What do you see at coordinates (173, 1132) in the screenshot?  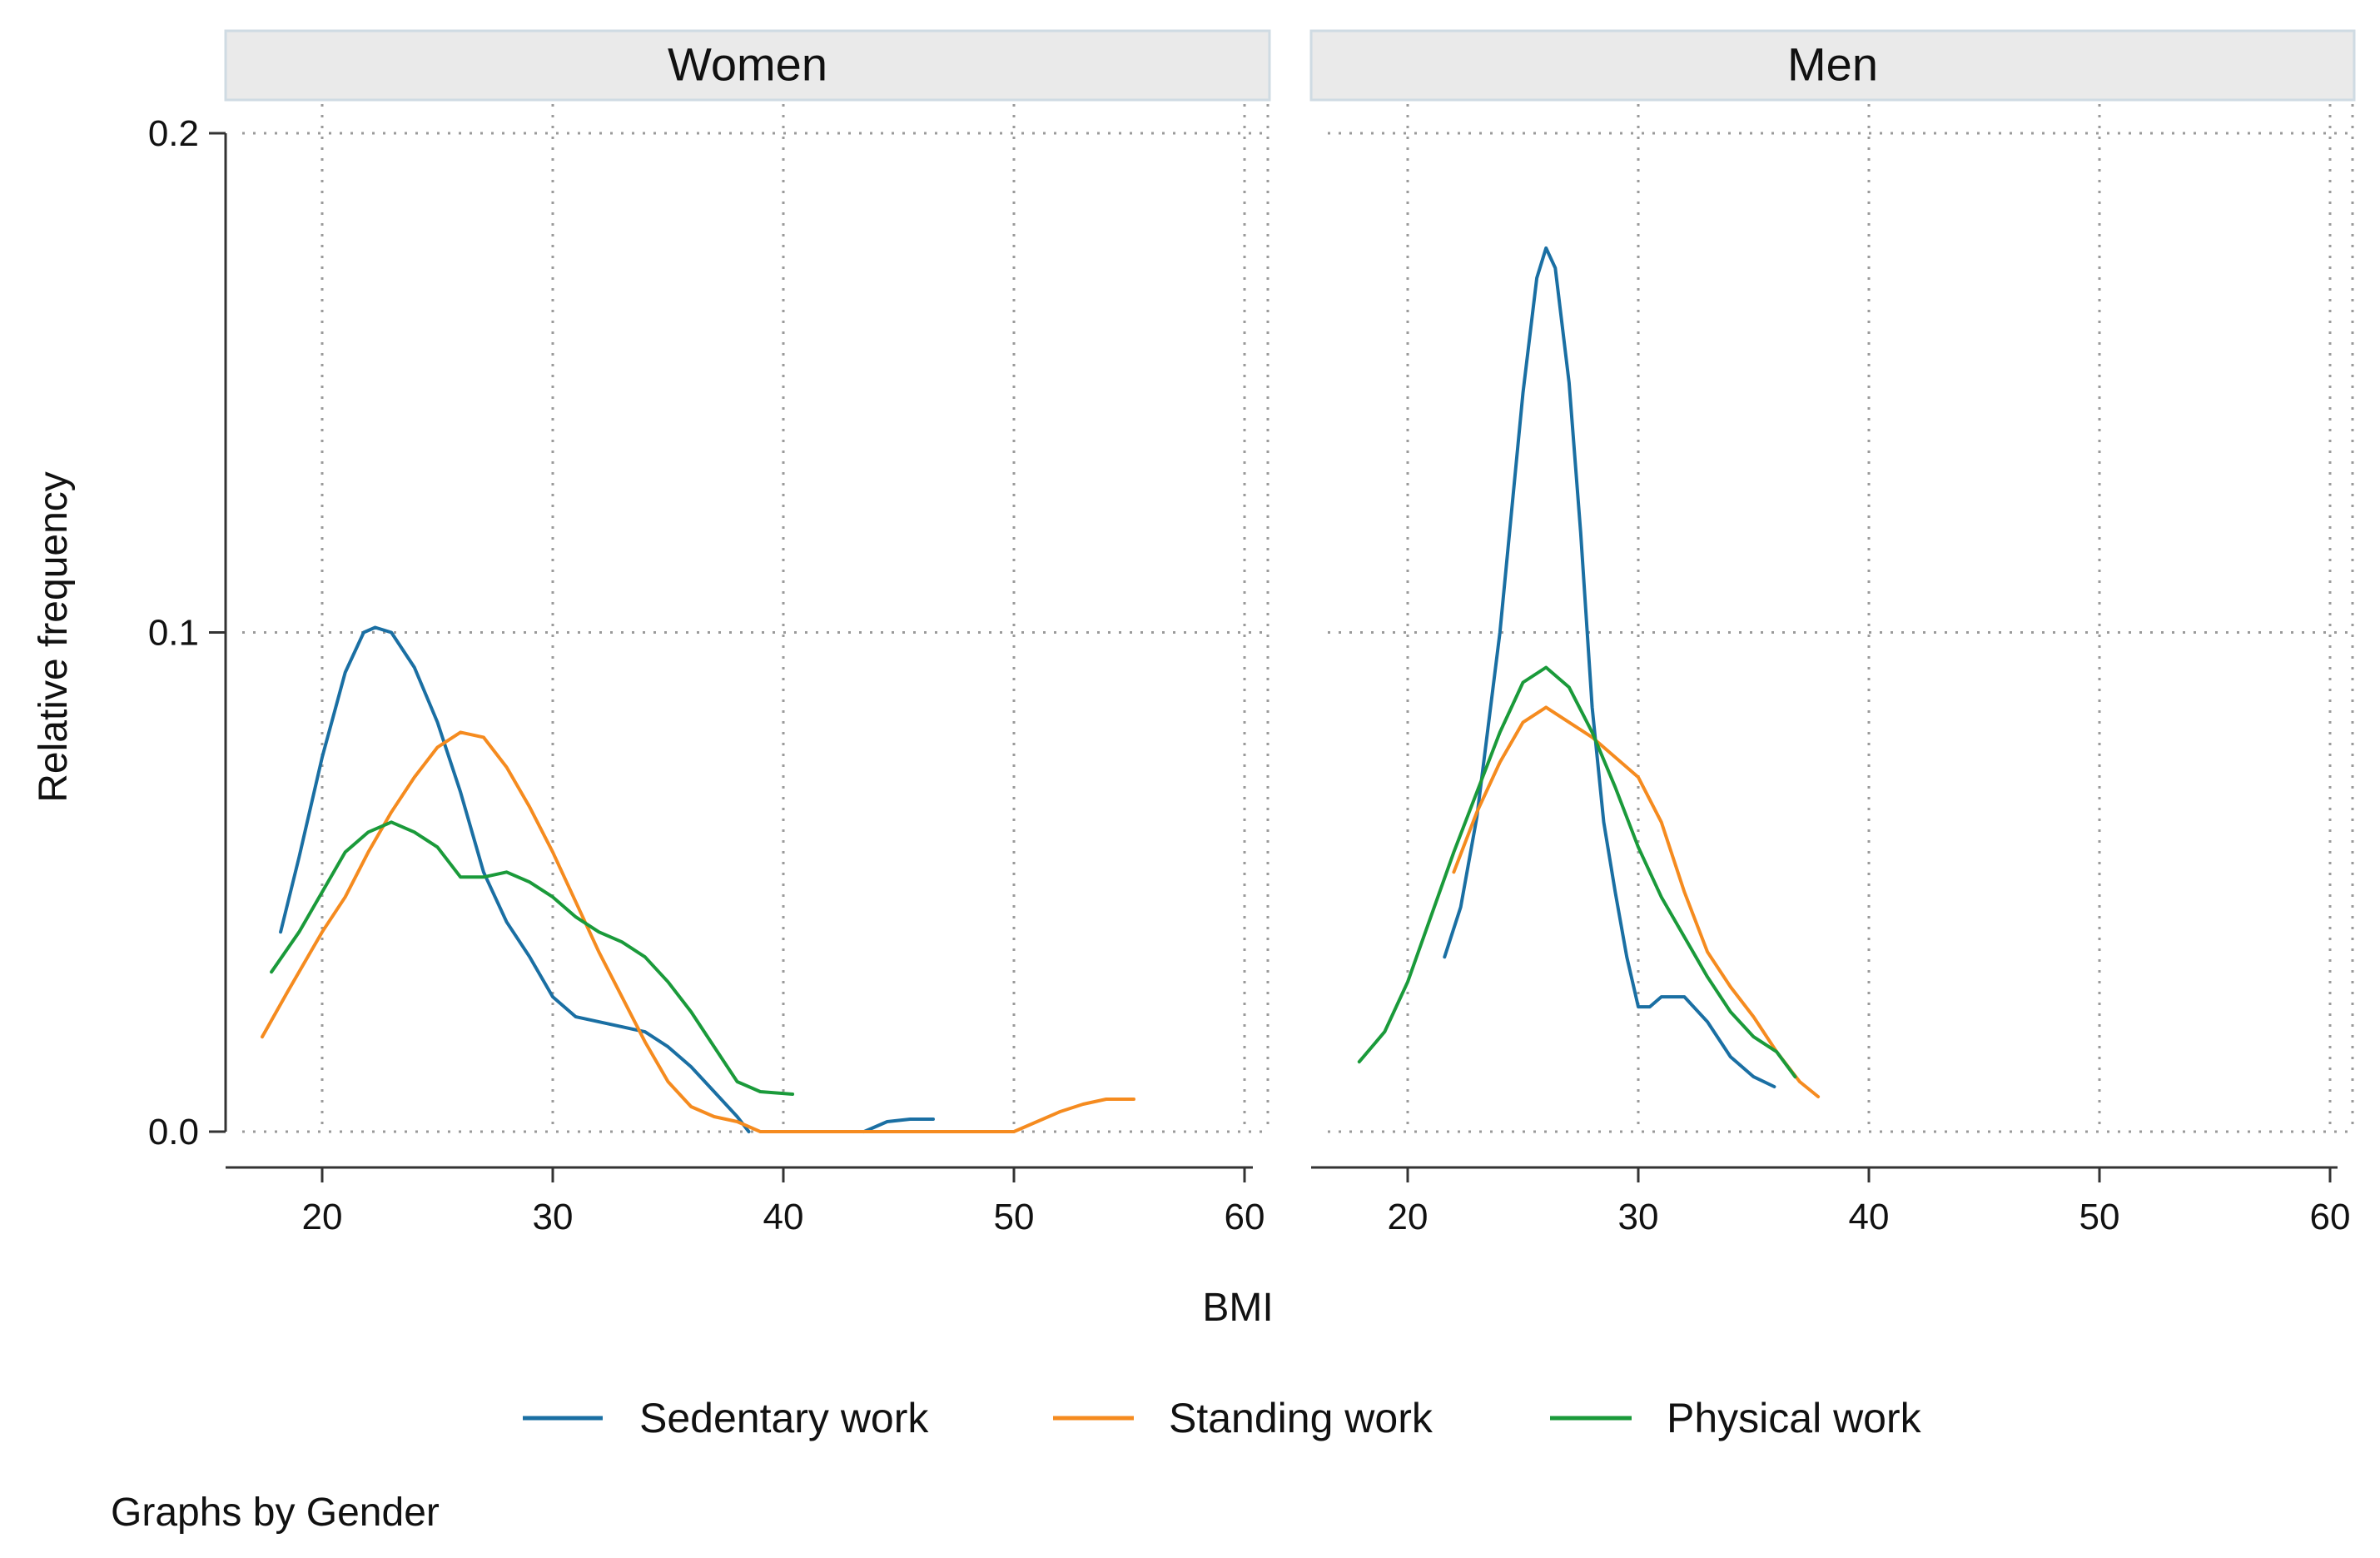 I see `y-tick-label: 0.0` at bounding box center [173, 1132].